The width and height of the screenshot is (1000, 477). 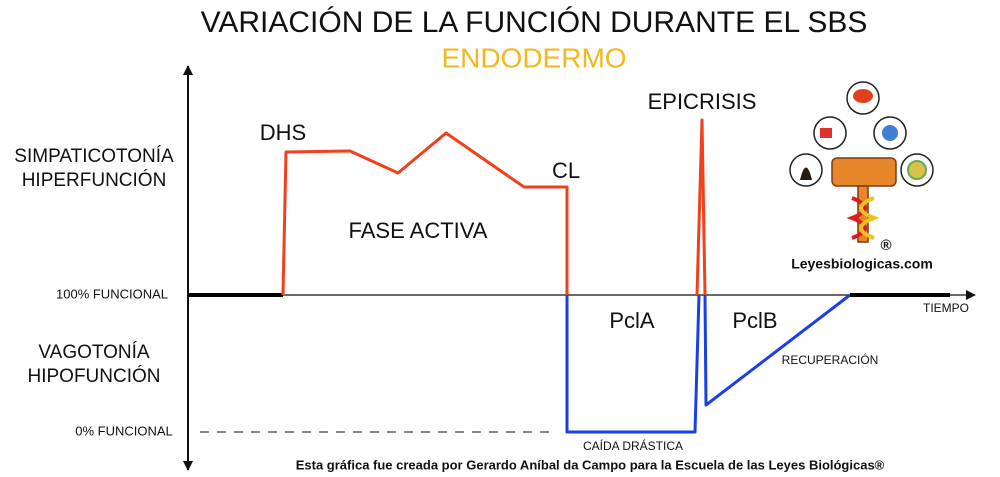 I want to click on subtitle: ENDODERMO, so click(x=533, y=57).